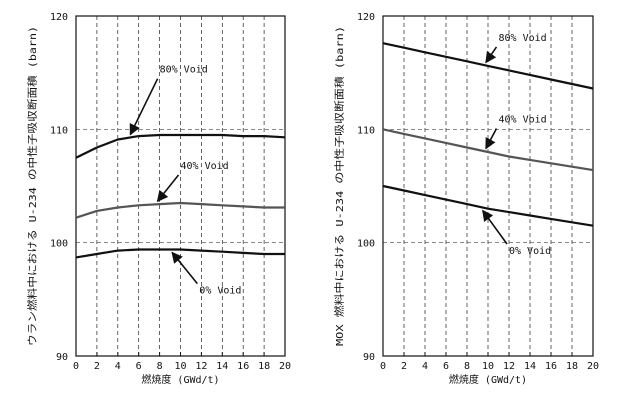 This screenshot has height=410, width=620. What do you see at coordinates (339, 186) in the screenshot?
I see `y-axis-title: MOX 燃料中における U-234 の中性子吸収断面積 (barn)` at bounding box center [339, 186].